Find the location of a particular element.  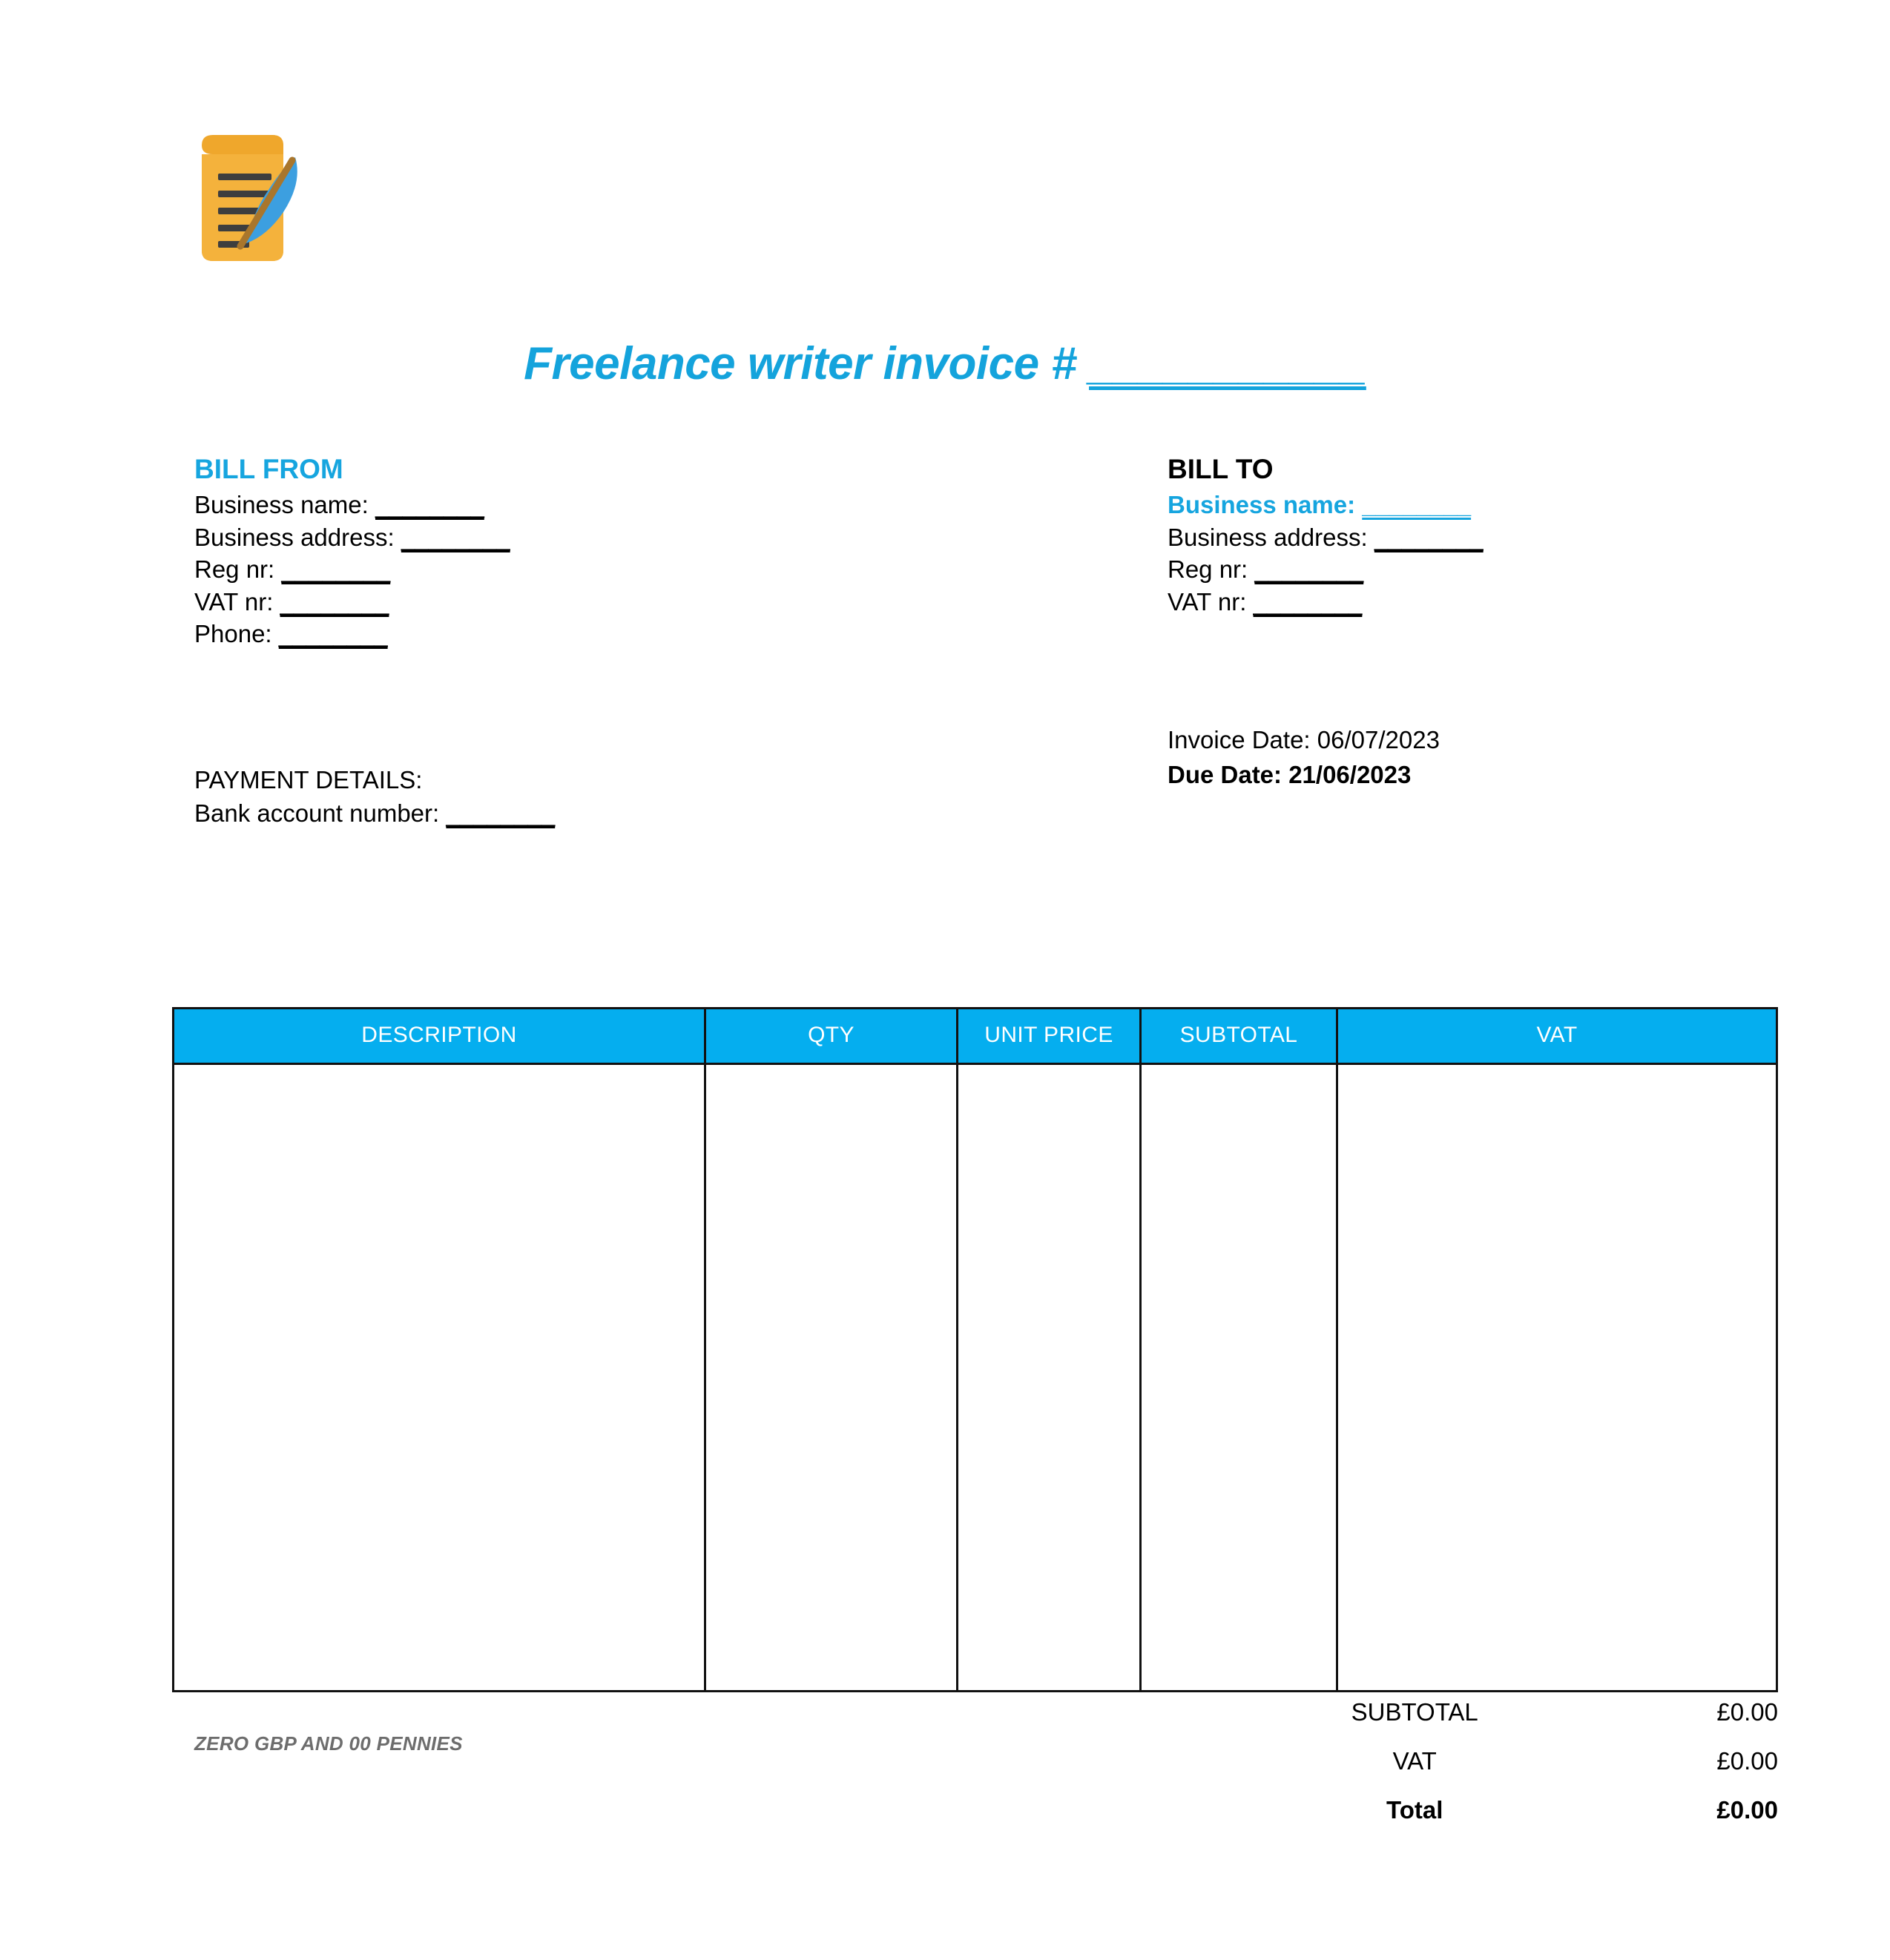

bill-from-vat-nr: VAT nr: ________ is located at coordinates (454, 602).